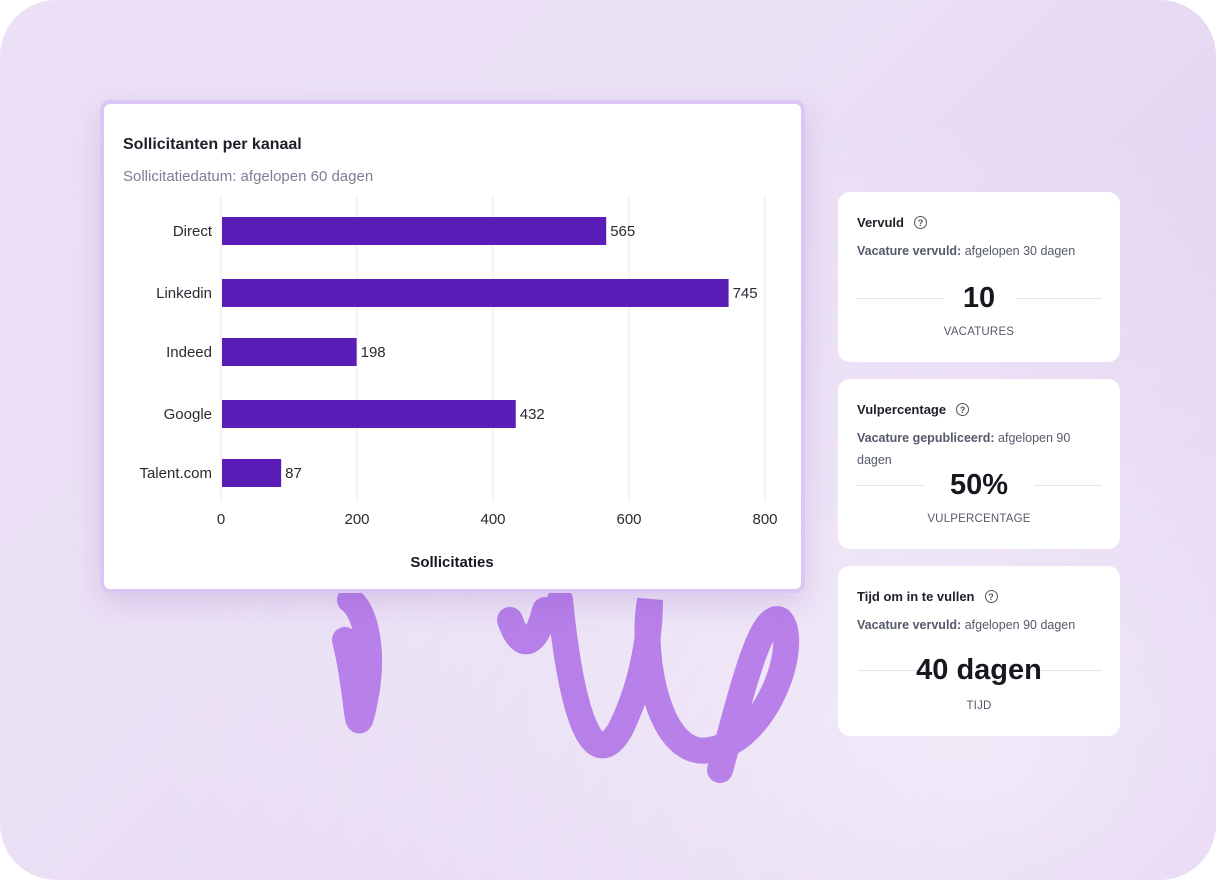  I want to click on data-label: 432, so click(532, 414).